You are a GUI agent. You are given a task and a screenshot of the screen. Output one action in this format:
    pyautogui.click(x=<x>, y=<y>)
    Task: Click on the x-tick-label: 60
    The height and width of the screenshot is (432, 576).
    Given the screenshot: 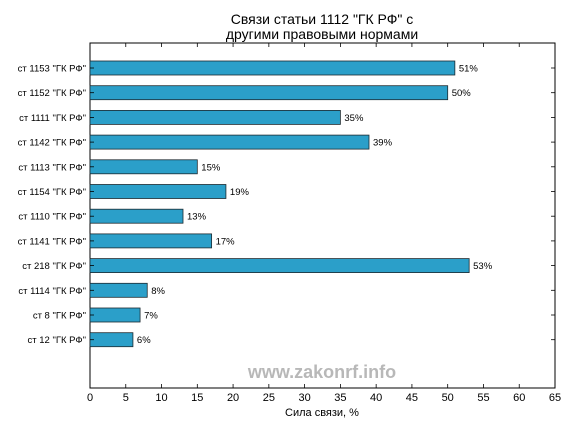 What is the action you would take?
    pyautogui.click(x=519, y=398)
    